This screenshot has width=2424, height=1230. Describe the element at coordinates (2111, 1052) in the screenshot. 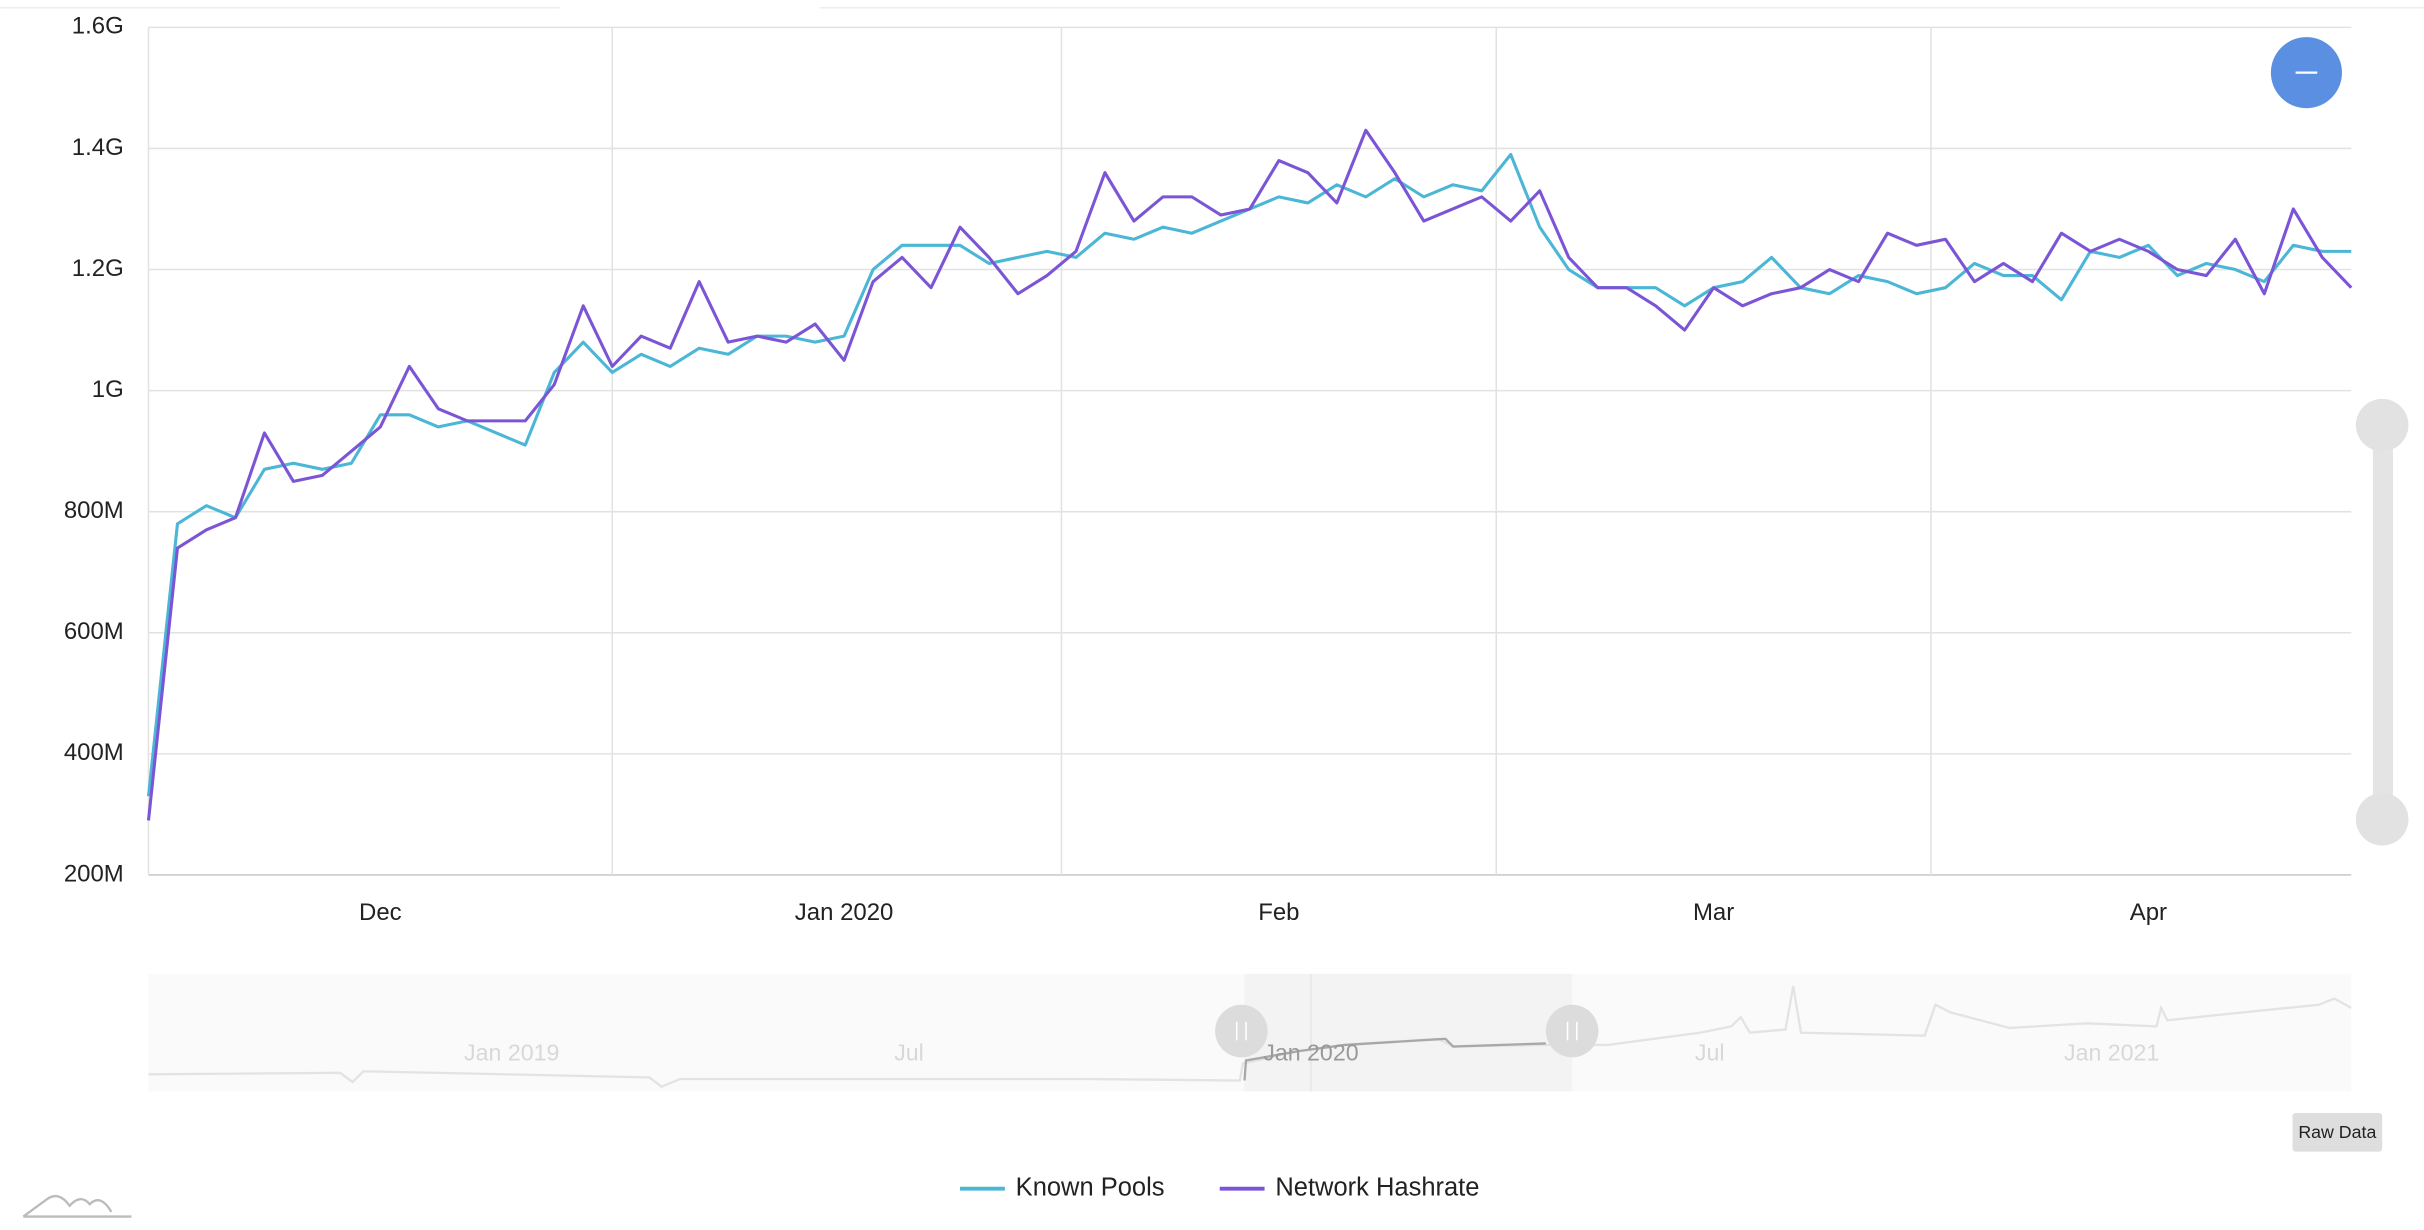

I see `navigator-label: Jan 2021` at that location.